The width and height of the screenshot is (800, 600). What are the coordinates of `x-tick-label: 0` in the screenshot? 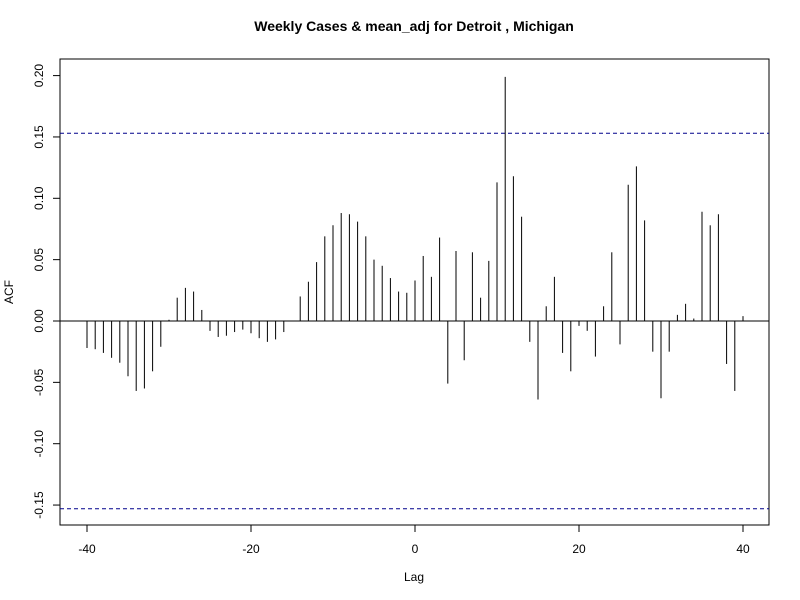 It's located at (415, 549).